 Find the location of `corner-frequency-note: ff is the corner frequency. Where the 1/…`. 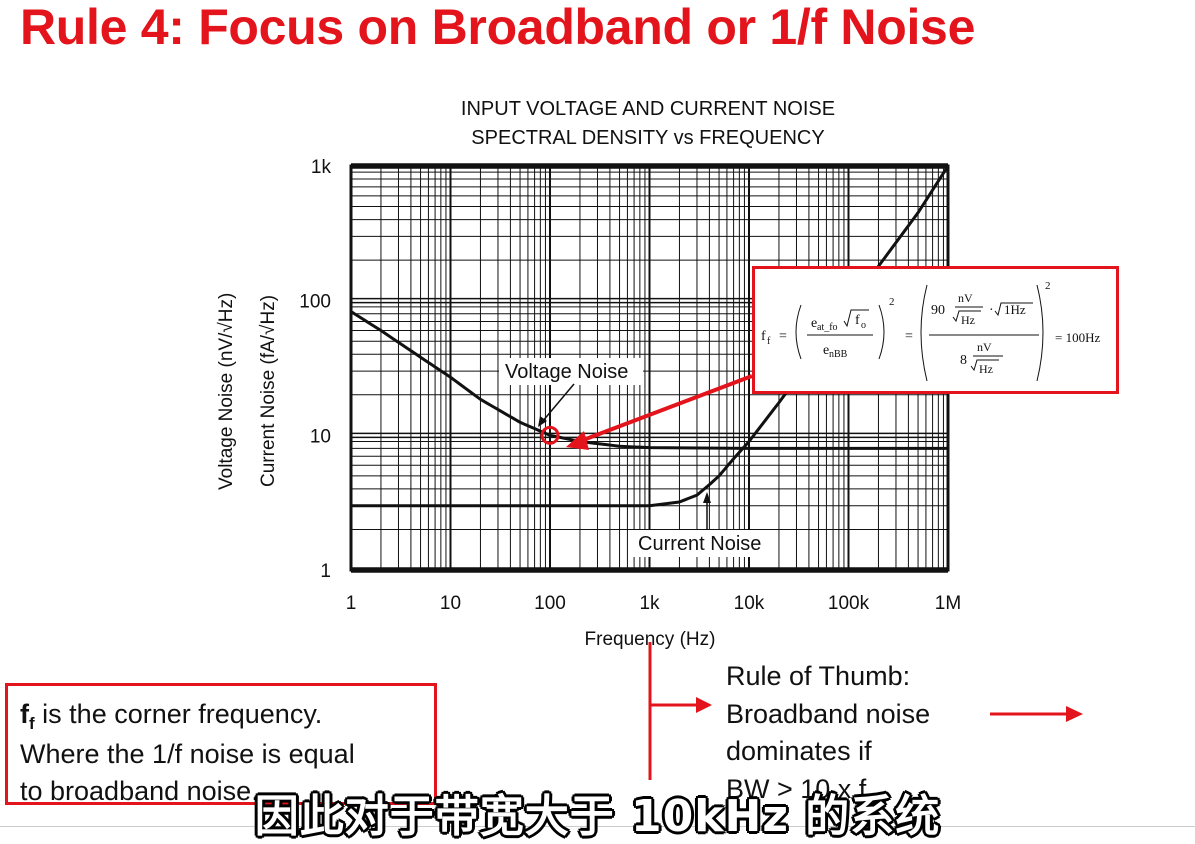

corner-frequency-note: ff is the corner frequency. Where the 1/… is located at coordinates (221, 744).